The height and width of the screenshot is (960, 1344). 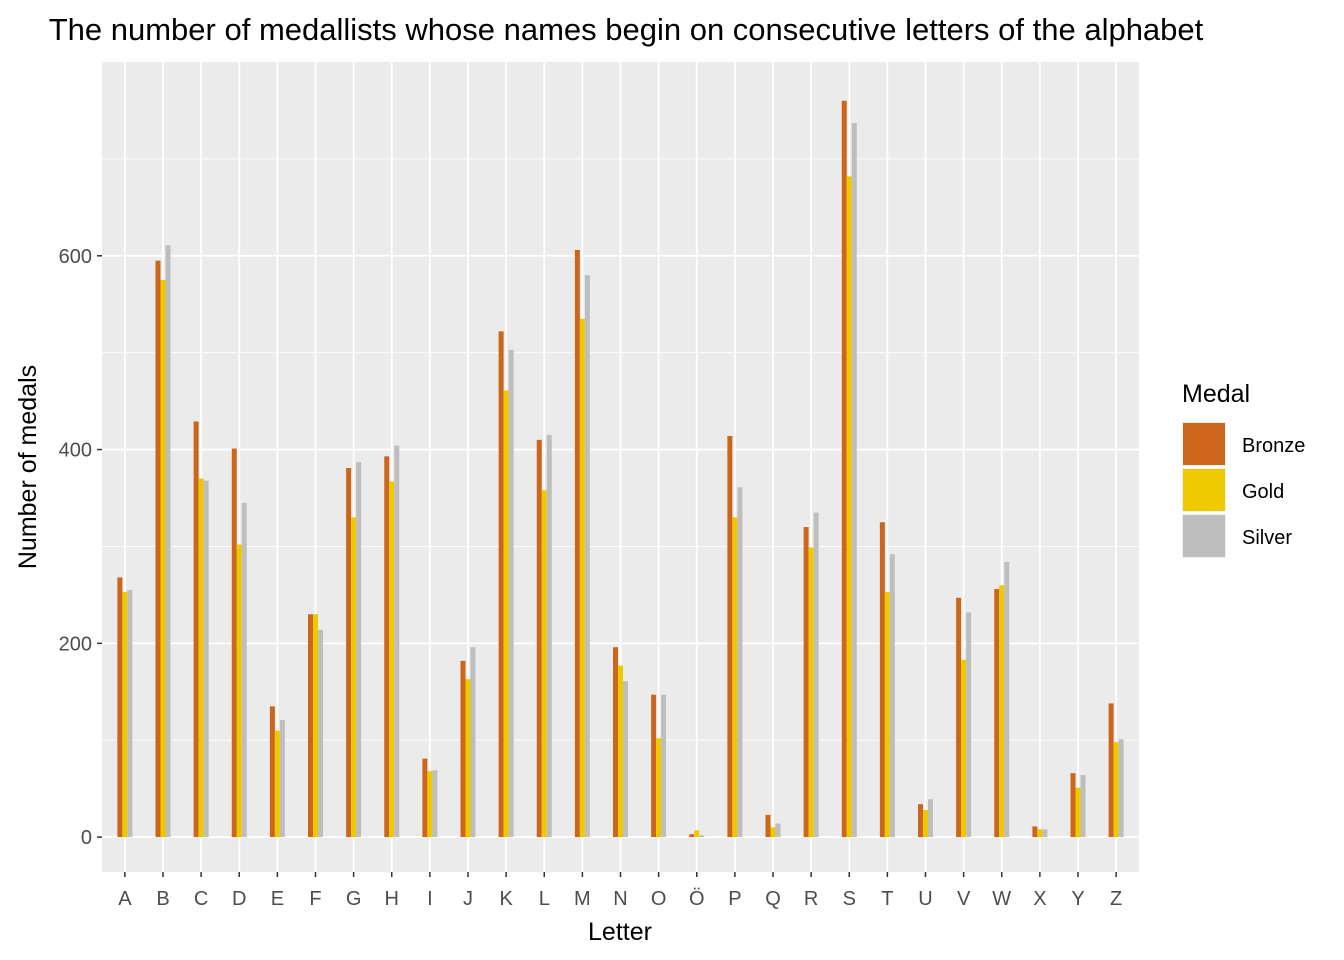 What do you see at coordinates (1116, 899) in the screenshot?
I see `x-tick-label: Z` at bounding box center [1116, 899].